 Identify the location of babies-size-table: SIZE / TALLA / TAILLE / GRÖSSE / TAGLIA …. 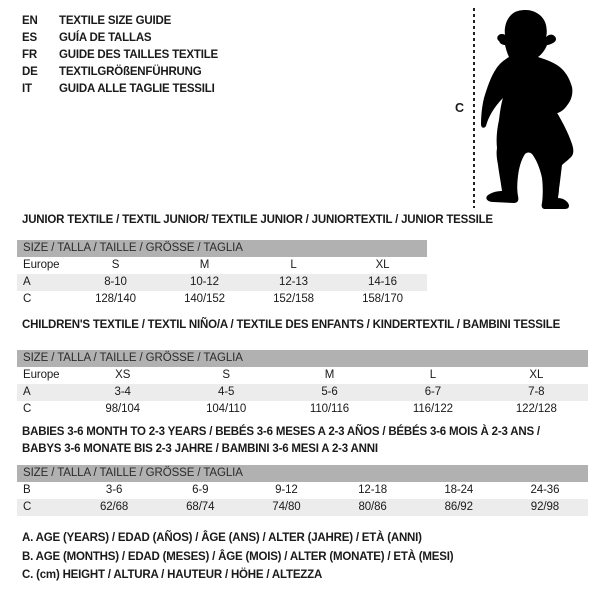
(302, 490).